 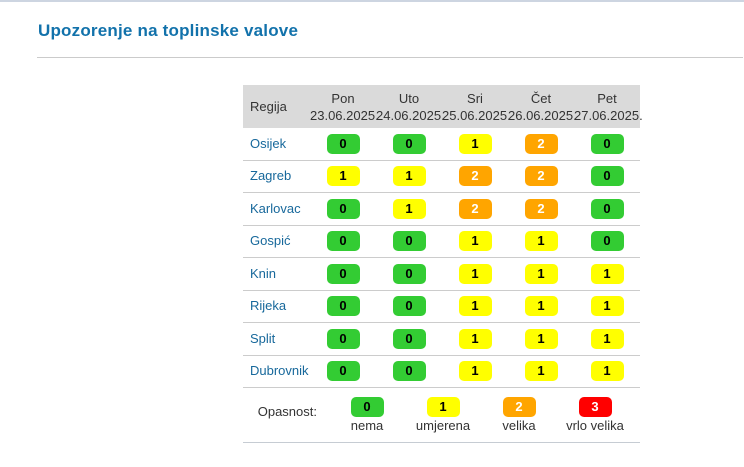 What do you see at coordinates (271, 176) in the screenshot?
I see `region-link: Zagreb` at bounding box center [271, 176].